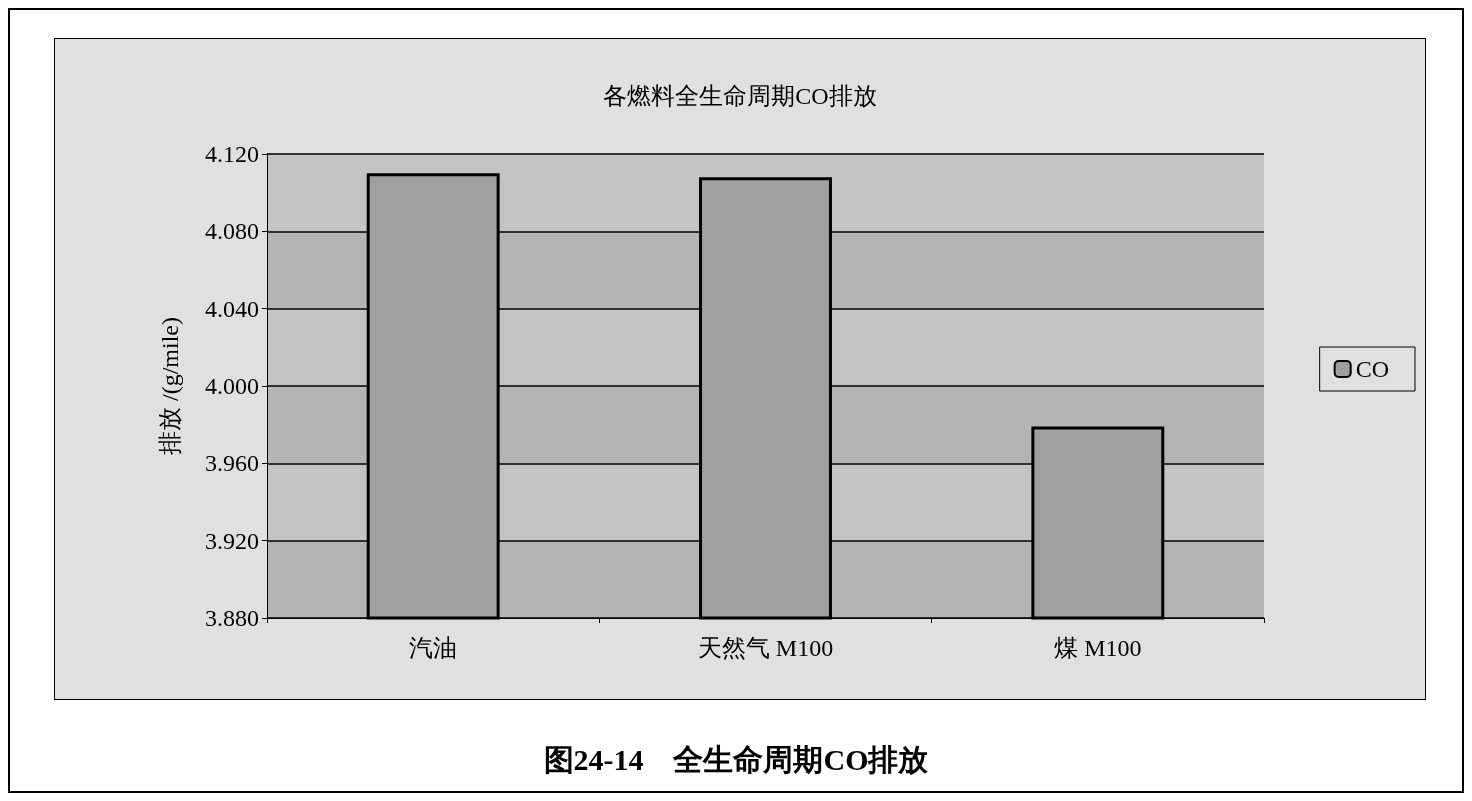 This screenshot has width=1472, height=801. Describe the element at coordinates (170, 386) in the screenshot. I see `y-axis-title: 排放 /(g/mile)` at that location.